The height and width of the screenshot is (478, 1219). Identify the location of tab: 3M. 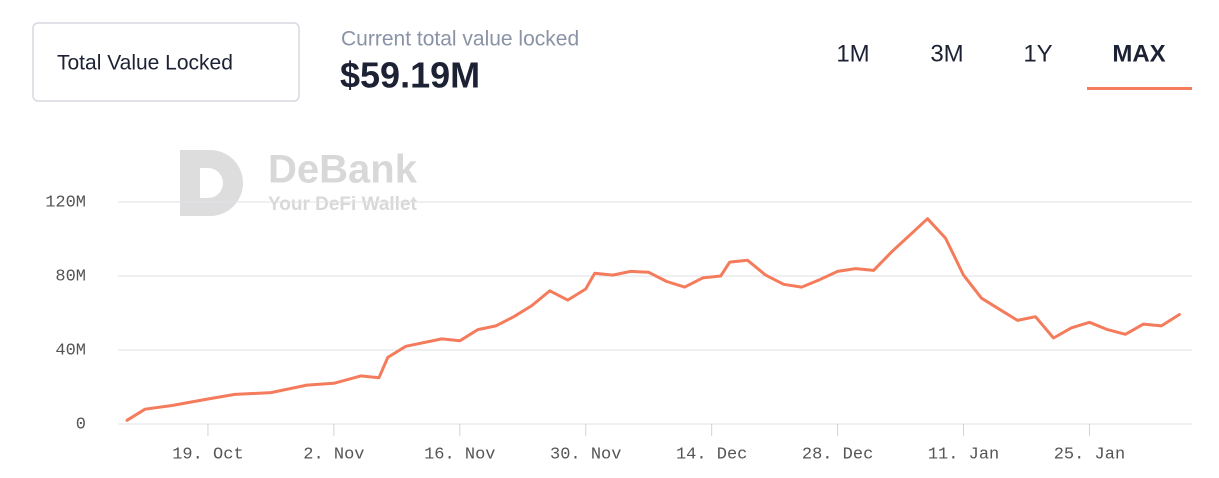
(946, 53).